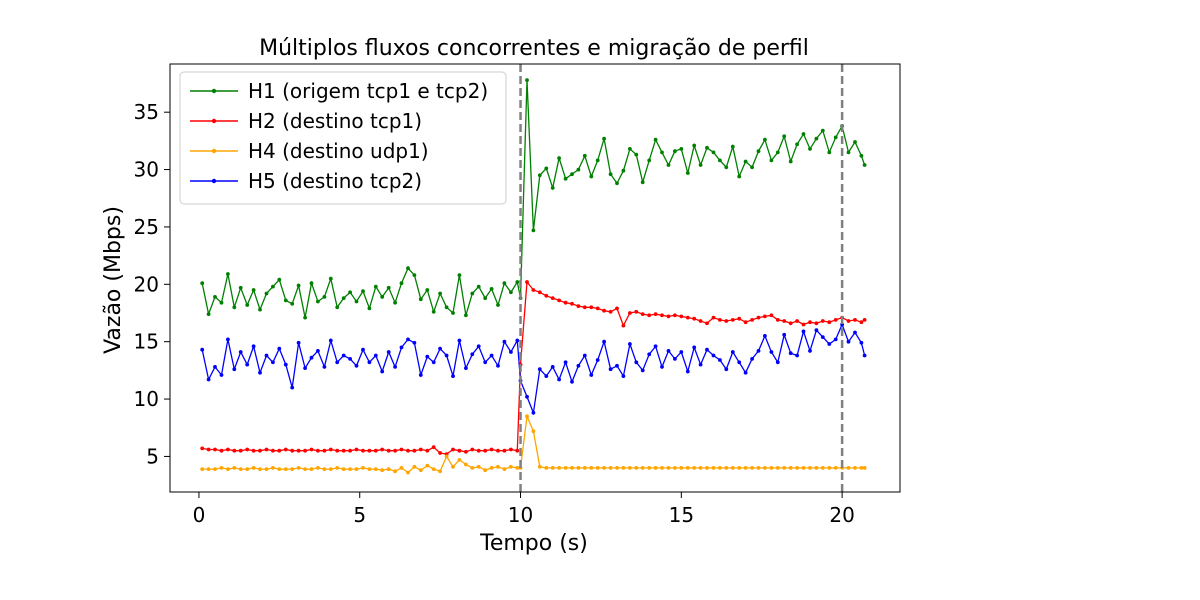 The height and width of the screenshot is (600, 1200). I want to click on legend-box, so click(343, 138).